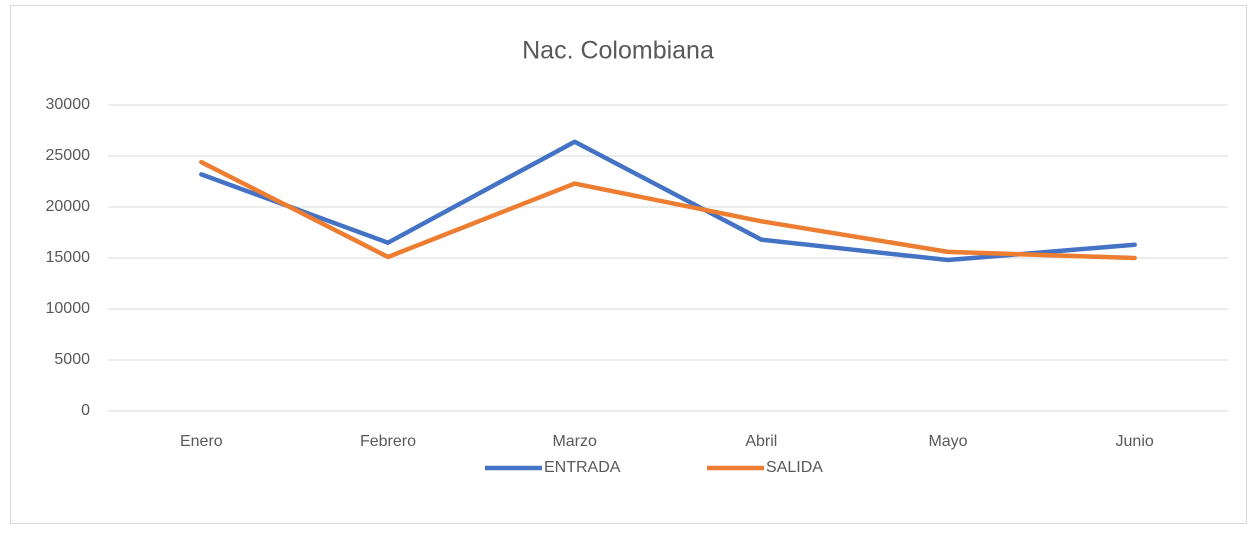 Image resolution: width=1257 pixels, height=534 pixels. What do you see at coordinates (68, 257) in the screenshot?
I see `y-tick-label: 15000` at bounding box center [68, 257].